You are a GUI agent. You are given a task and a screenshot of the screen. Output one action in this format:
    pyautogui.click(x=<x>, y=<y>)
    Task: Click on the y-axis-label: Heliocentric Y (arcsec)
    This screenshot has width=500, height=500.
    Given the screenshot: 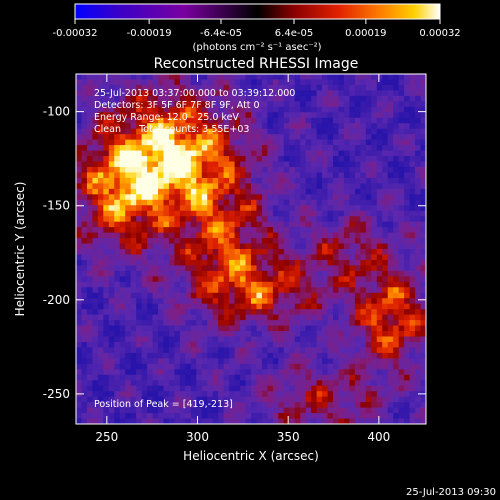 What is the action you would take?
    pyautogui.click(x=20, y=249)
    